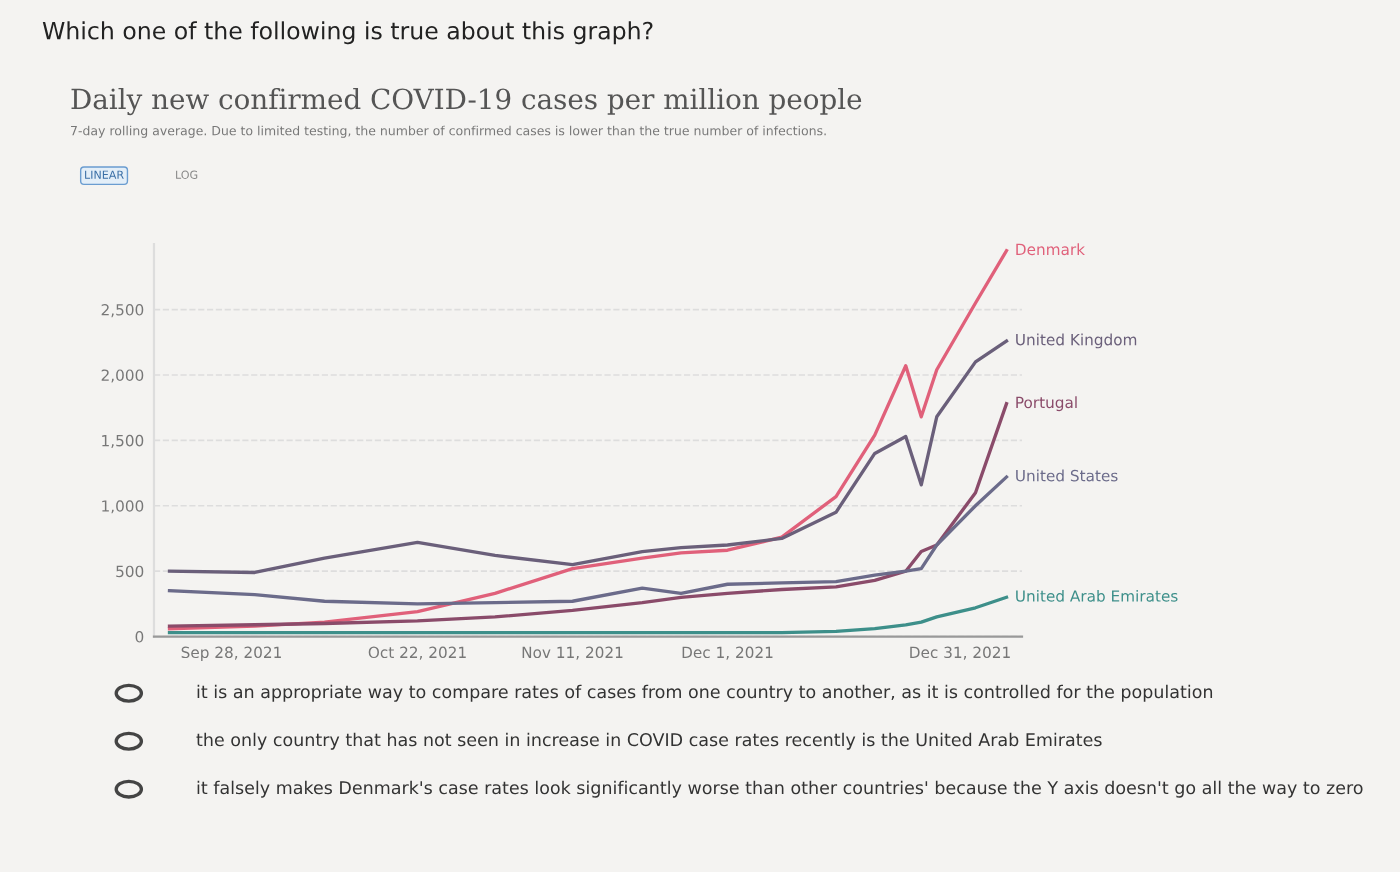 Image resolution: width=1400 pixels, height=872 pixels. Describe the element at coordinates (780, 789) in the screenshot. I see `text: it falsely makes Denmark's case rates look significantly worse than other countries' because the Y axis doesn't go all the way to zero` at that location.